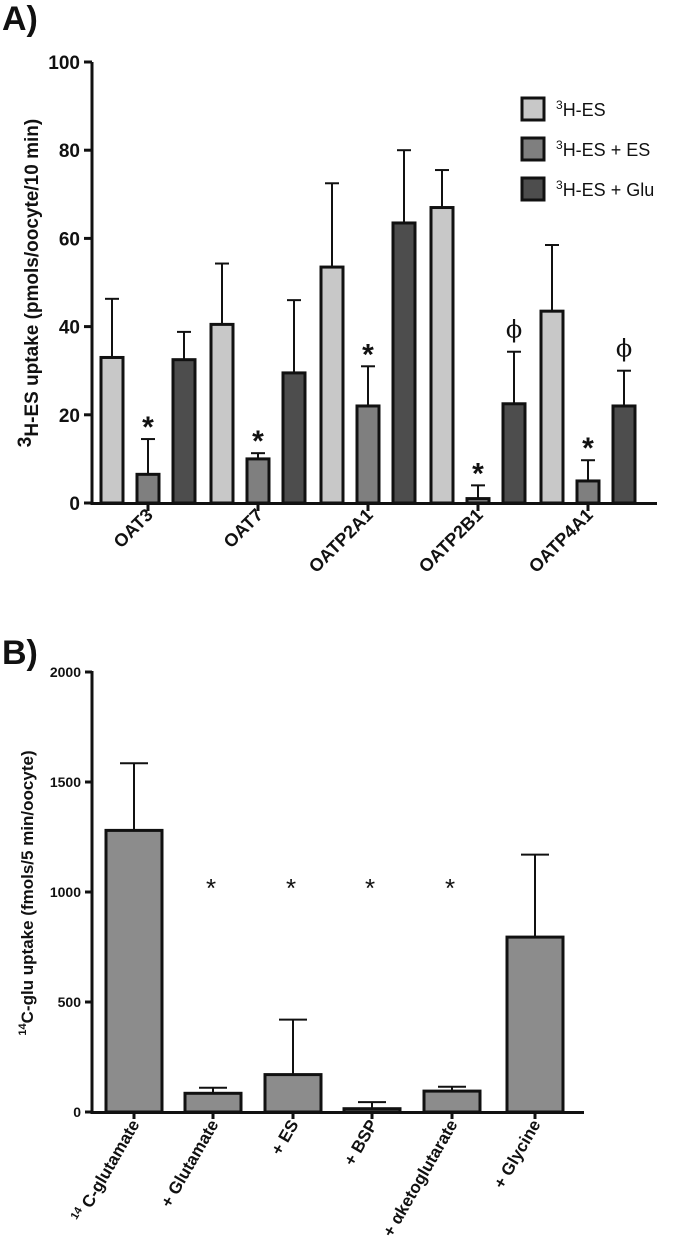 The image size is (678, 1257). What do you see at coordinates (584, 110) in the screenshot?
I see `legend-label-text: H-ES` at bounding box center [584, 110].